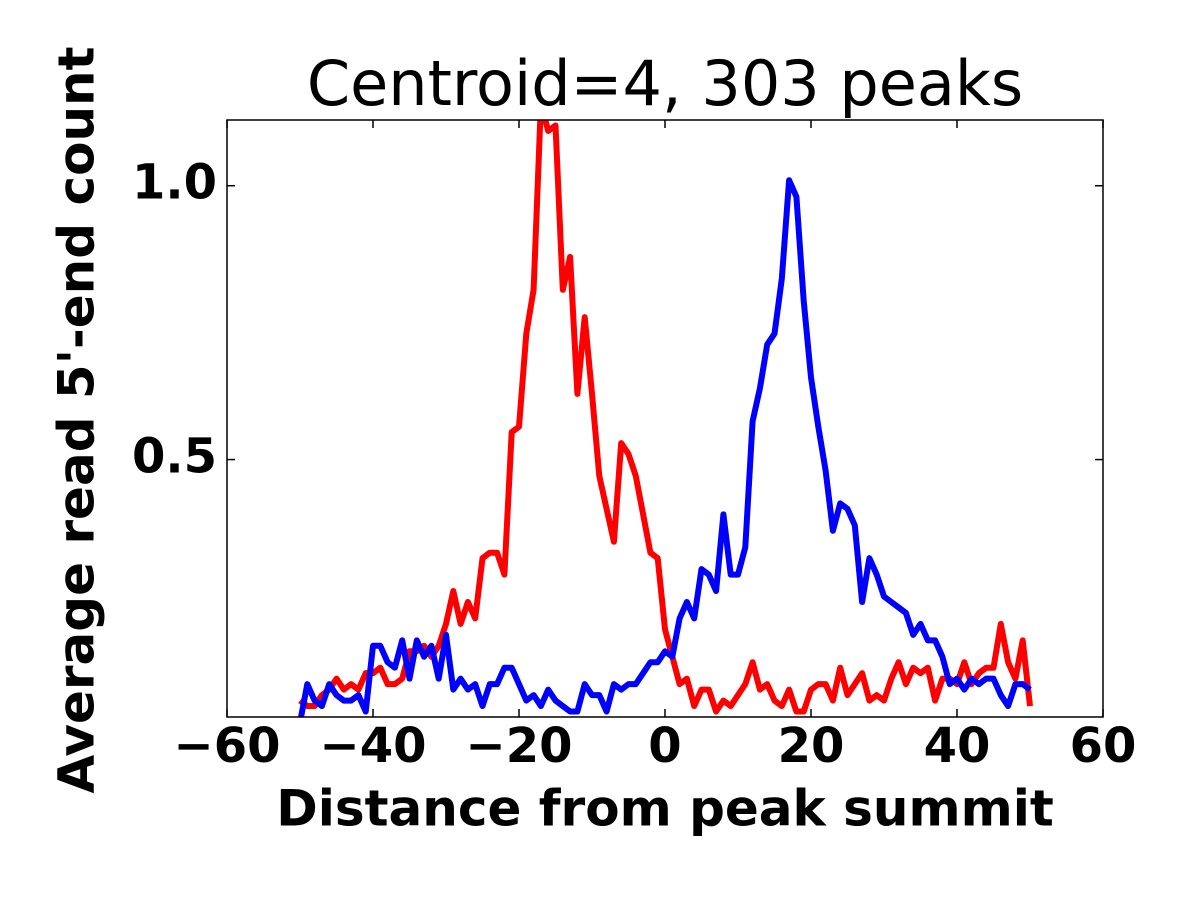 The height and width of the screenshot is (900, 1200). What do you see at coordinates (957, 746) in the screenshot?
I see `x-tick-label: 40` at bounding box center [957, 746].